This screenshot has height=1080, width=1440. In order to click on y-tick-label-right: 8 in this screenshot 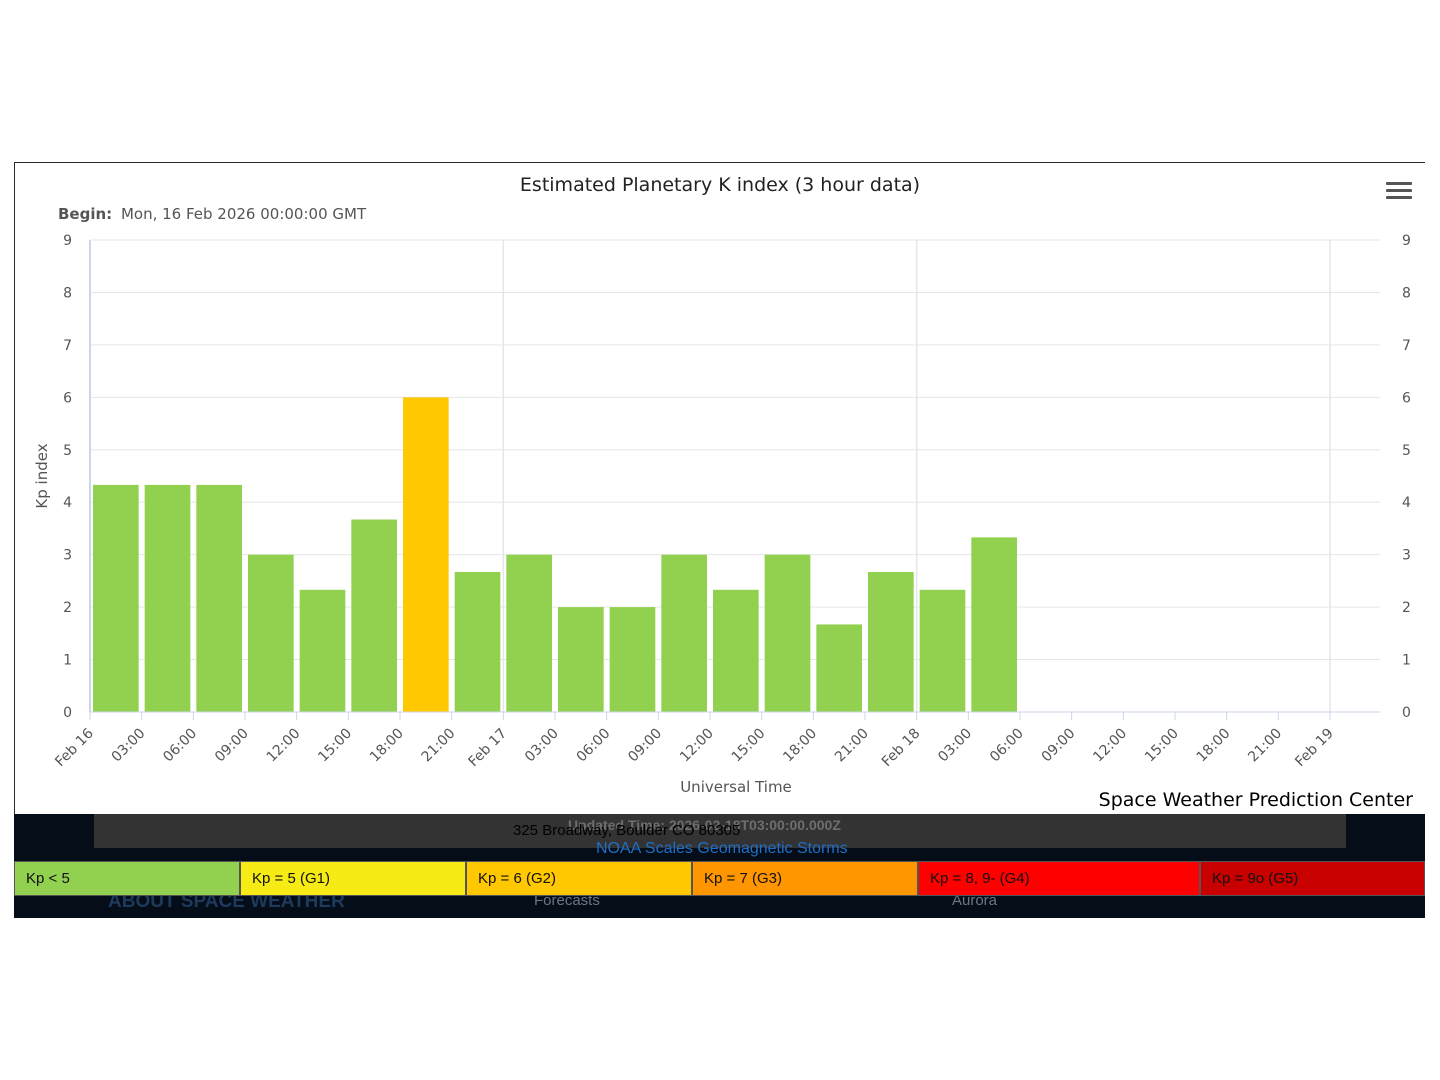, I will do `click(1406, 293)`.